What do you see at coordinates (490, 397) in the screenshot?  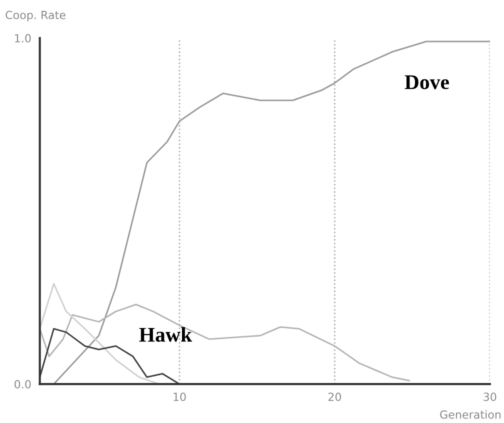 I see `x-tick-label: 30` at bounding box center [490, 397].